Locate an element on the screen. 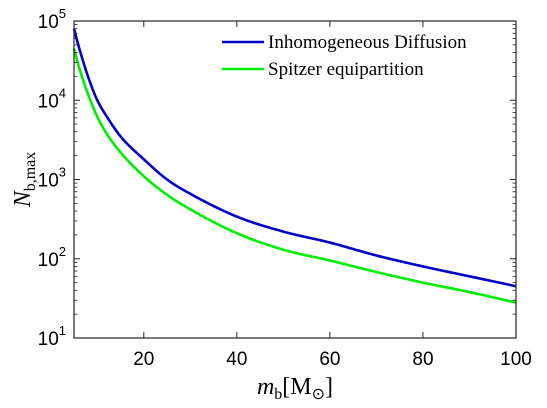 The image size is (547, 408). legend-label-0: Inhomogeneous Diffusion is located at coordinates (367, 42).